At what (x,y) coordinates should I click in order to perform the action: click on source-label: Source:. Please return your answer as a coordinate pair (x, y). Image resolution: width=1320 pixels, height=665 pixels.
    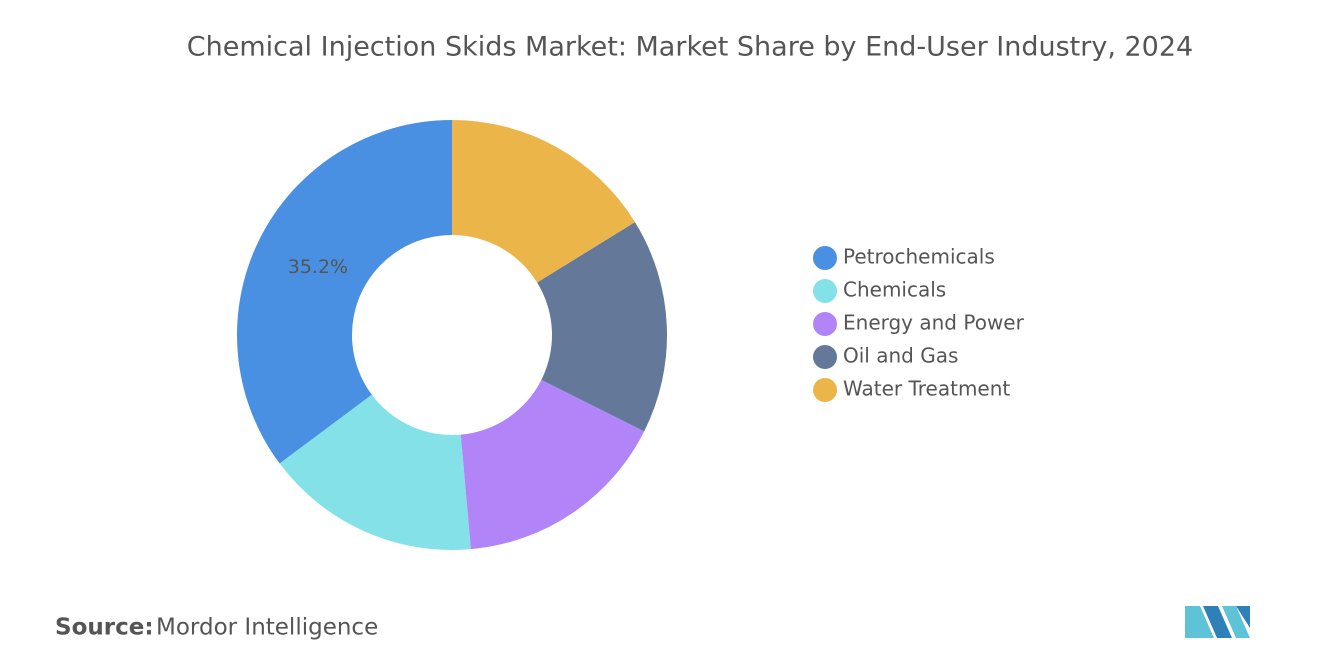
    Looking at the image, I should click on (104, 628).